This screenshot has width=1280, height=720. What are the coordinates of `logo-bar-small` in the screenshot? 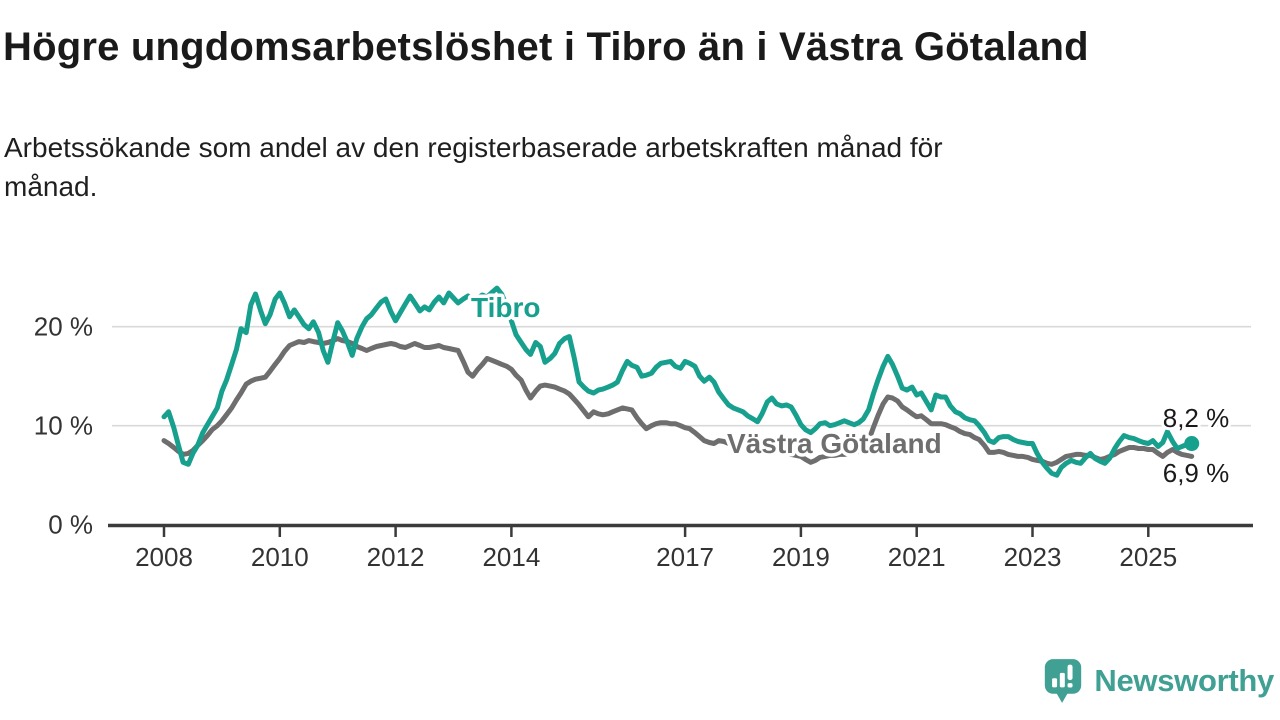 It's located at (1055, 683).